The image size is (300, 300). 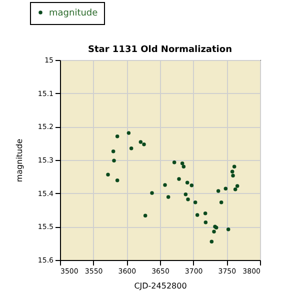 I want to click on chart-title: Star 1131 Old Normalization, so click(x=160, y=50).